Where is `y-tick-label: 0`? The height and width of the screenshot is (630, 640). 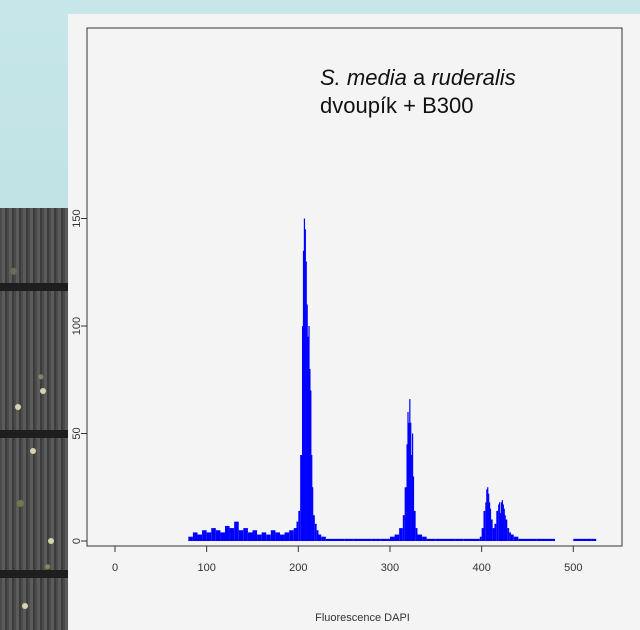
y-tick-label: 0 is located at coordinates (77, 541).